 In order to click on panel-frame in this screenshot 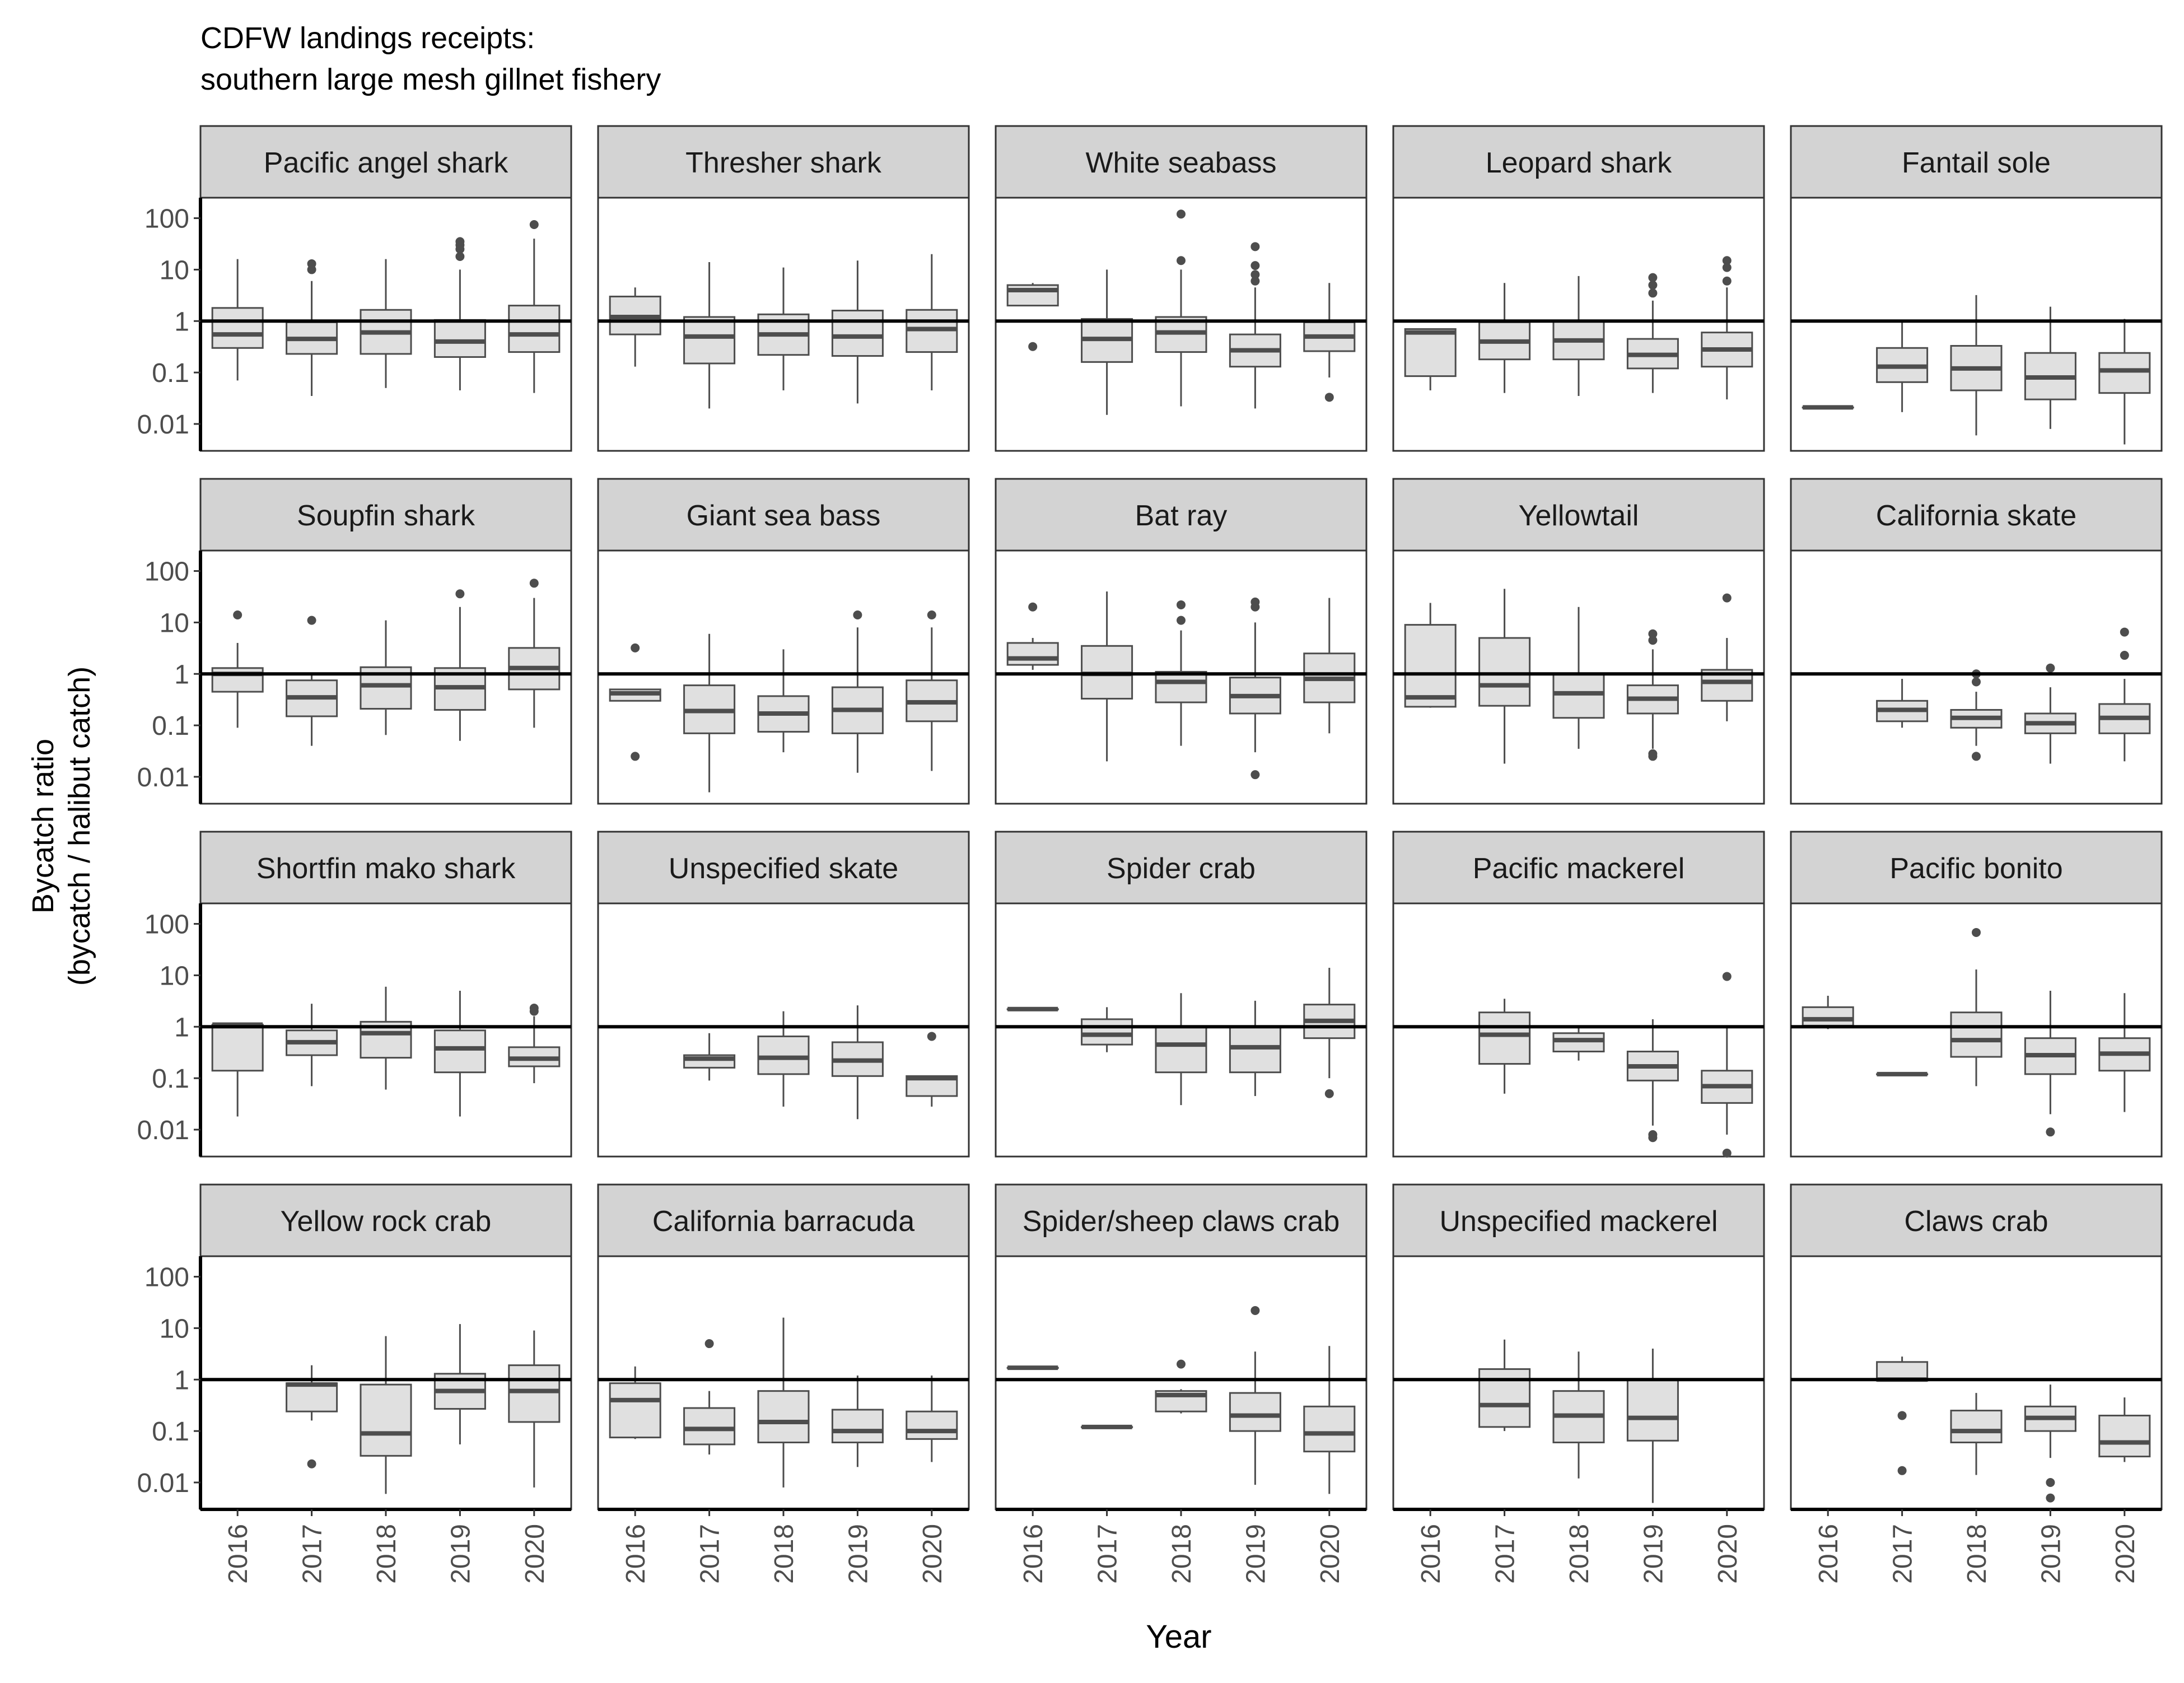, I will do `click(1182, 1383)`.